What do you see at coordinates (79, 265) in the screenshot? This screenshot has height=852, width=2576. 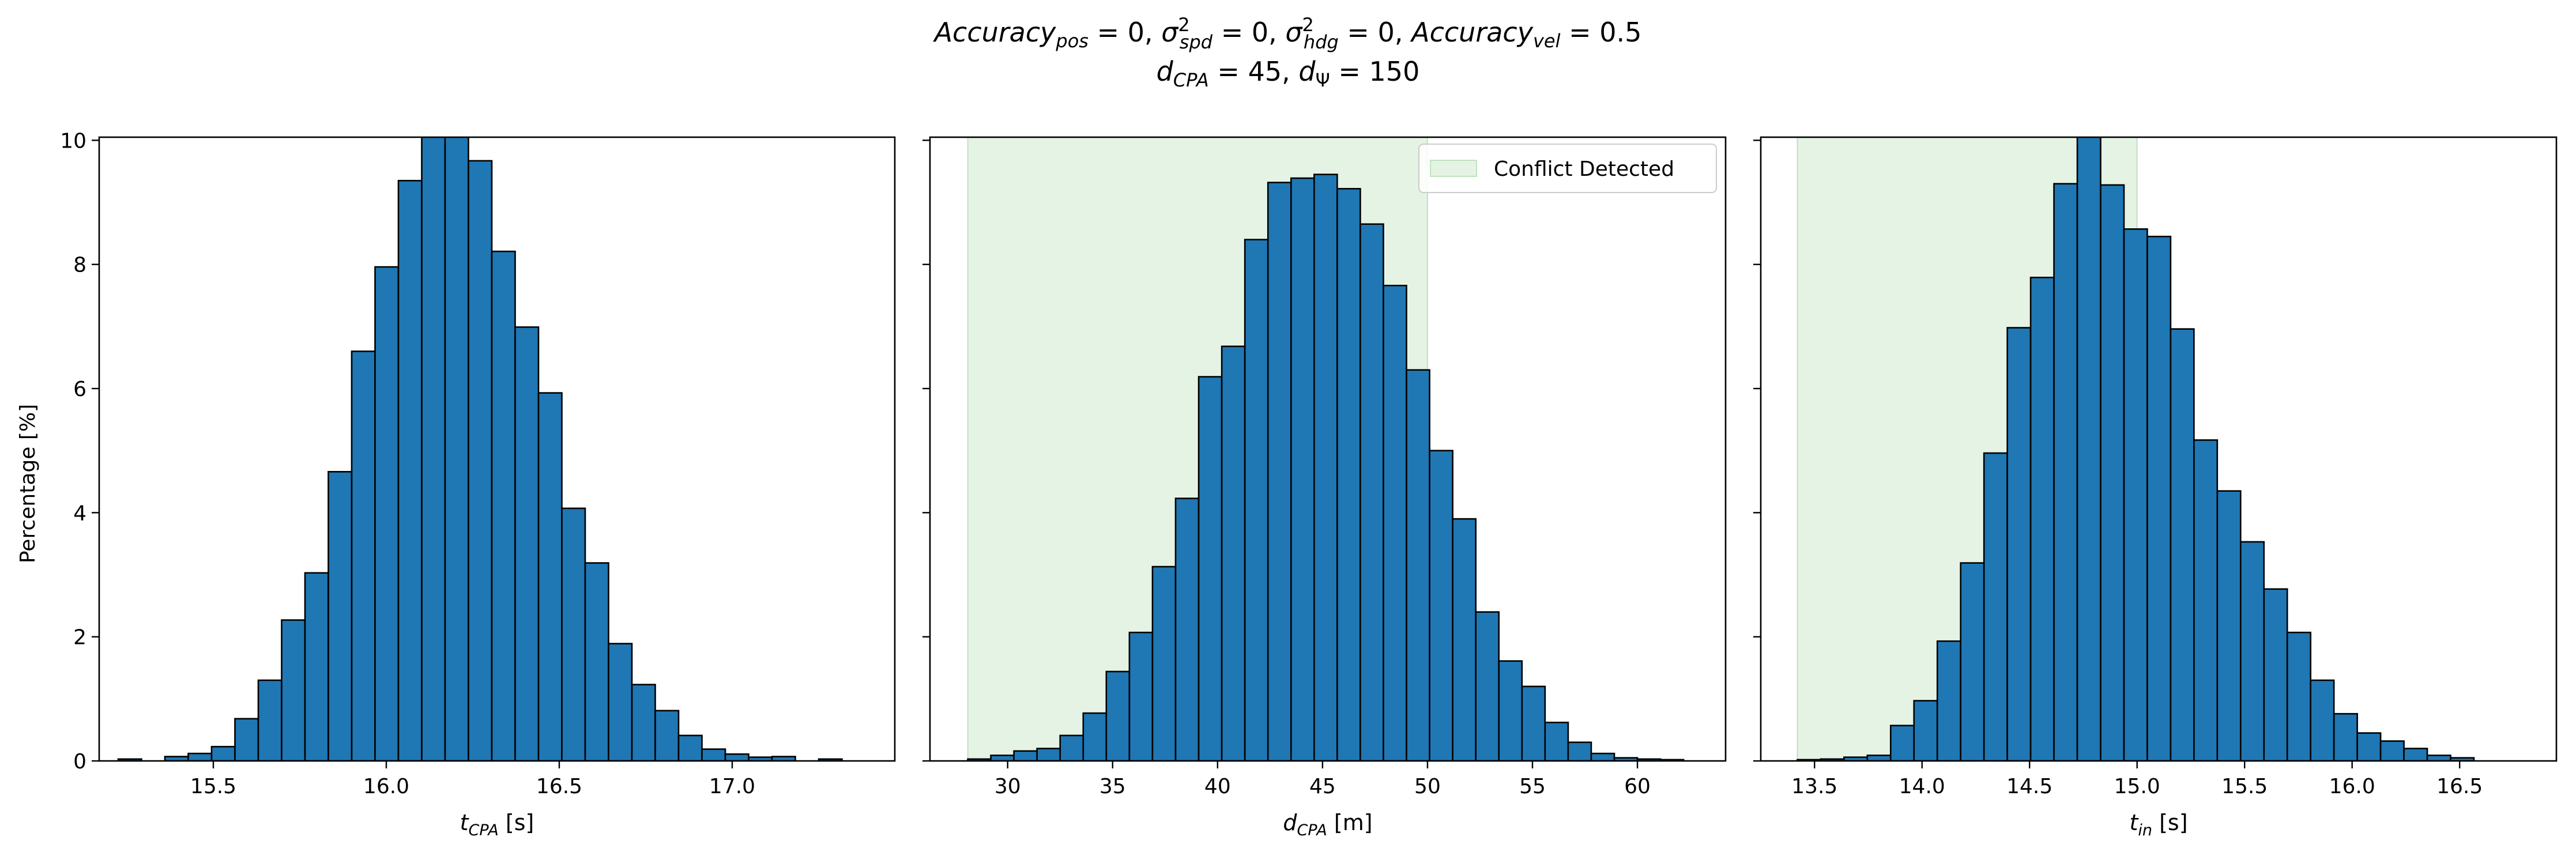 I see `y-tick-label: 8` at bounding box center [79, 265].